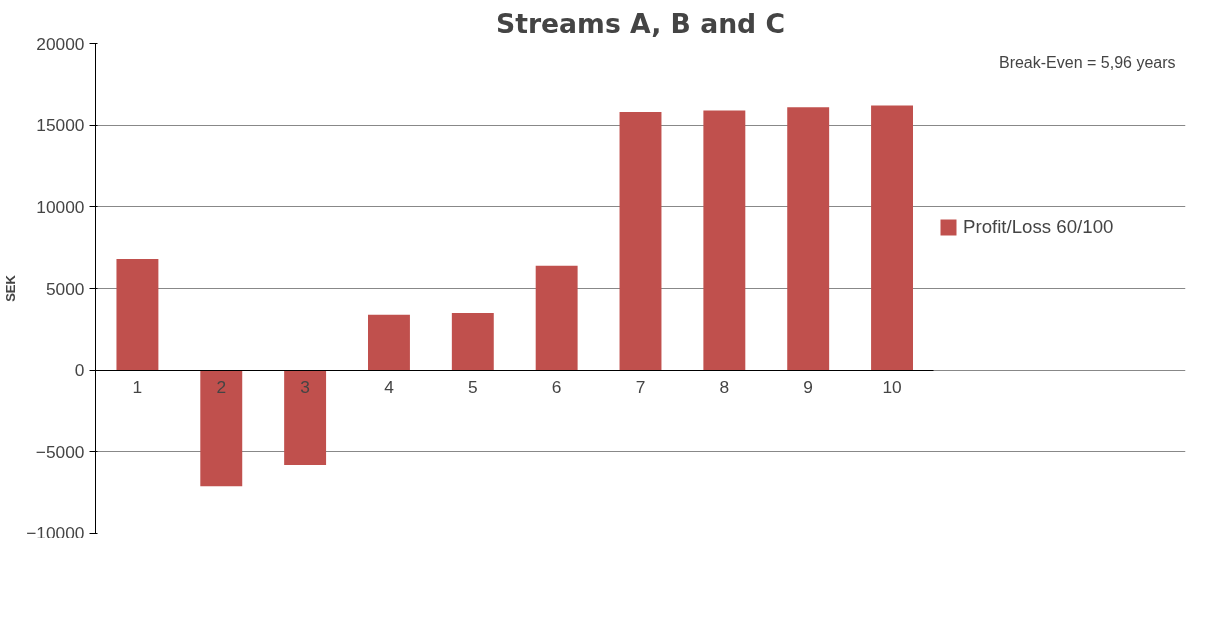 This screenshot has height=632, width=1224. Describe the element at coordinates (640, 387) in the screenshot. I see `x-tick-label: 7` at that location.